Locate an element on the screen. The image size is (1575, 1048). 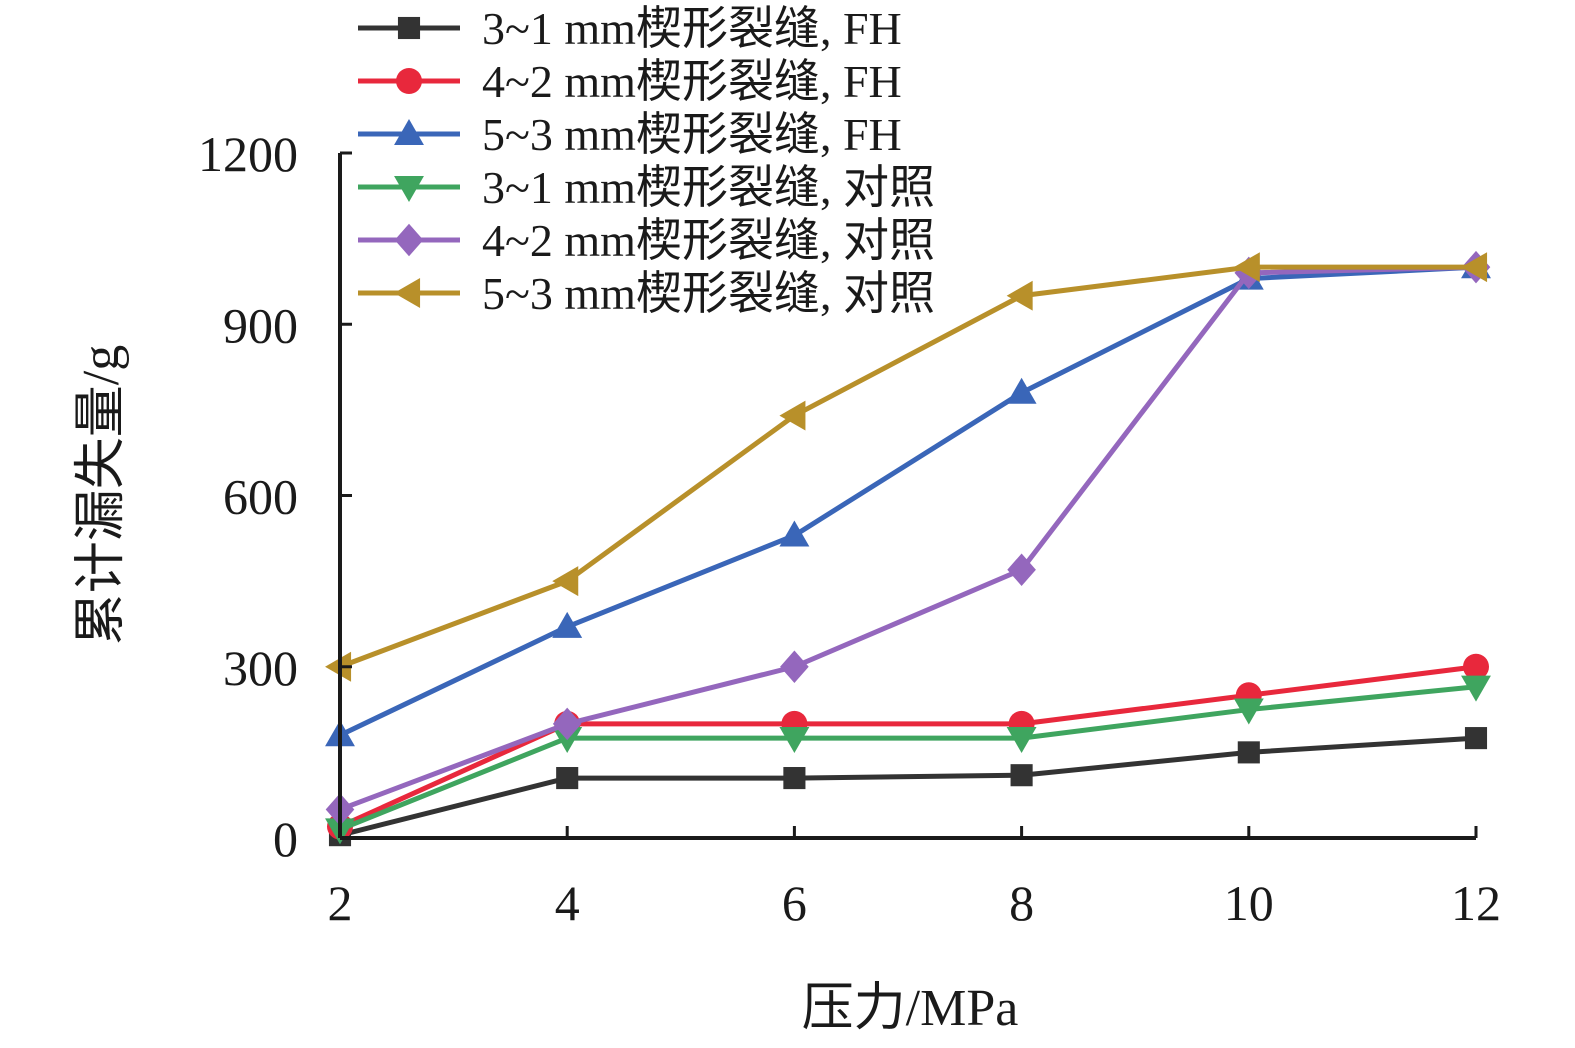
y-tick-label: 300 is located at coordinates (260, 668).